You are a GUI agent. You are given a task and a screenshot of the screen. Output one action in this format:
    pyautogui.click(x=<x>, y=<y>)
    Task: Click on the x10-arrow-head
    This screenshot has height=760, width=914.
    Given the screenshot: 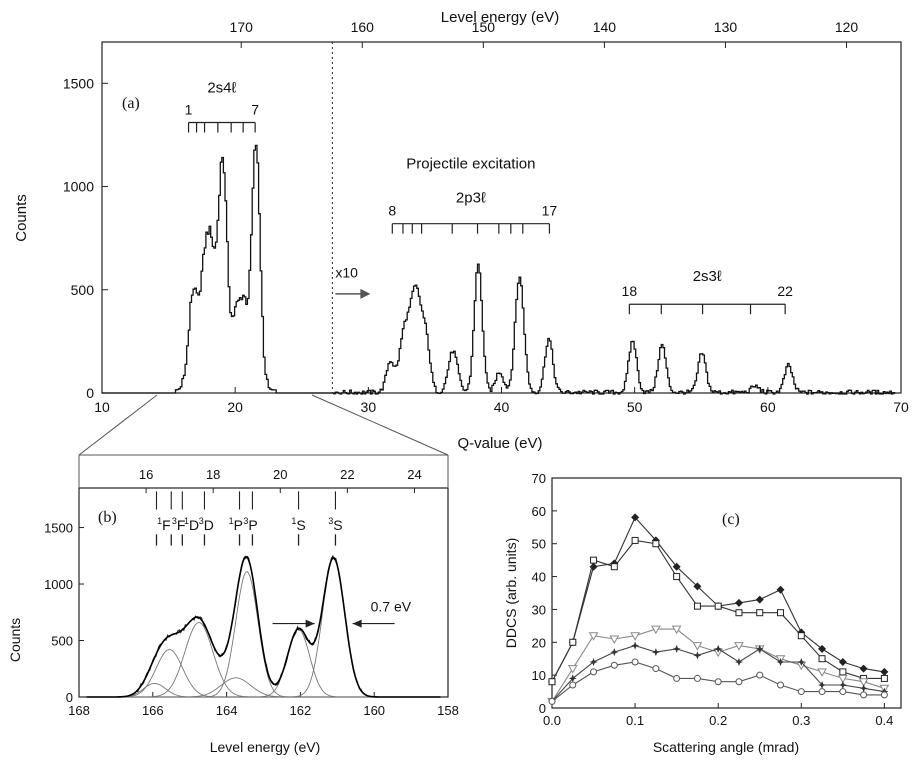 What is the action you would take?
    pyautogui.click(x=365, y=293)
    